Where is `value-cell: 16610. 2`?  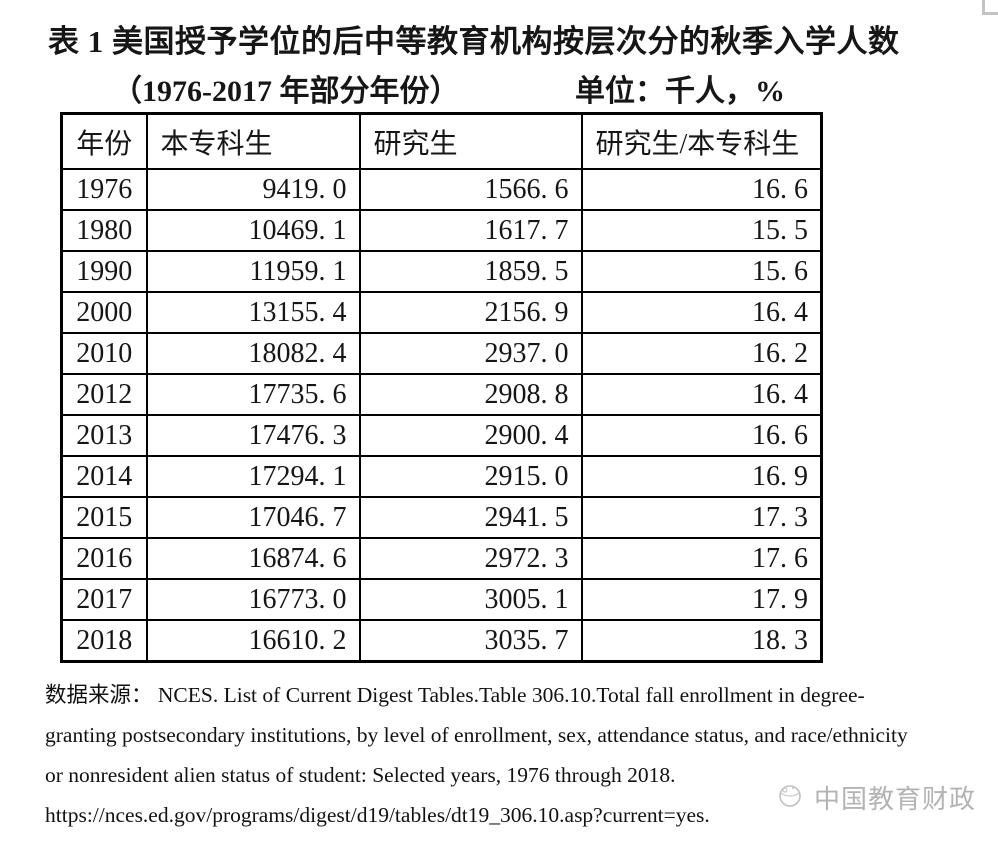 value-cell: 16610. 2 is located at coordinates (253, 641).